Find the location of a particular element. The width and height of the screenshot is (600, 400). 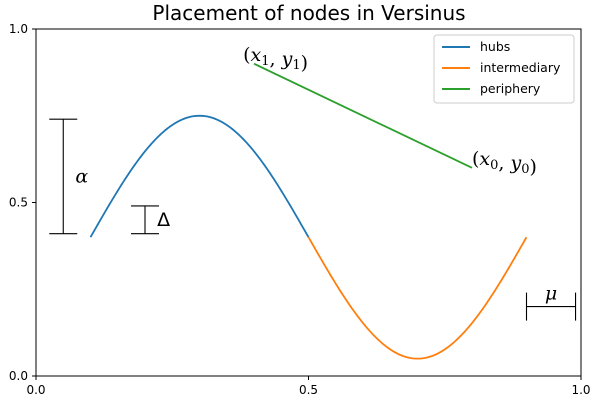

series-periphery is located at coordinates (363, 115).